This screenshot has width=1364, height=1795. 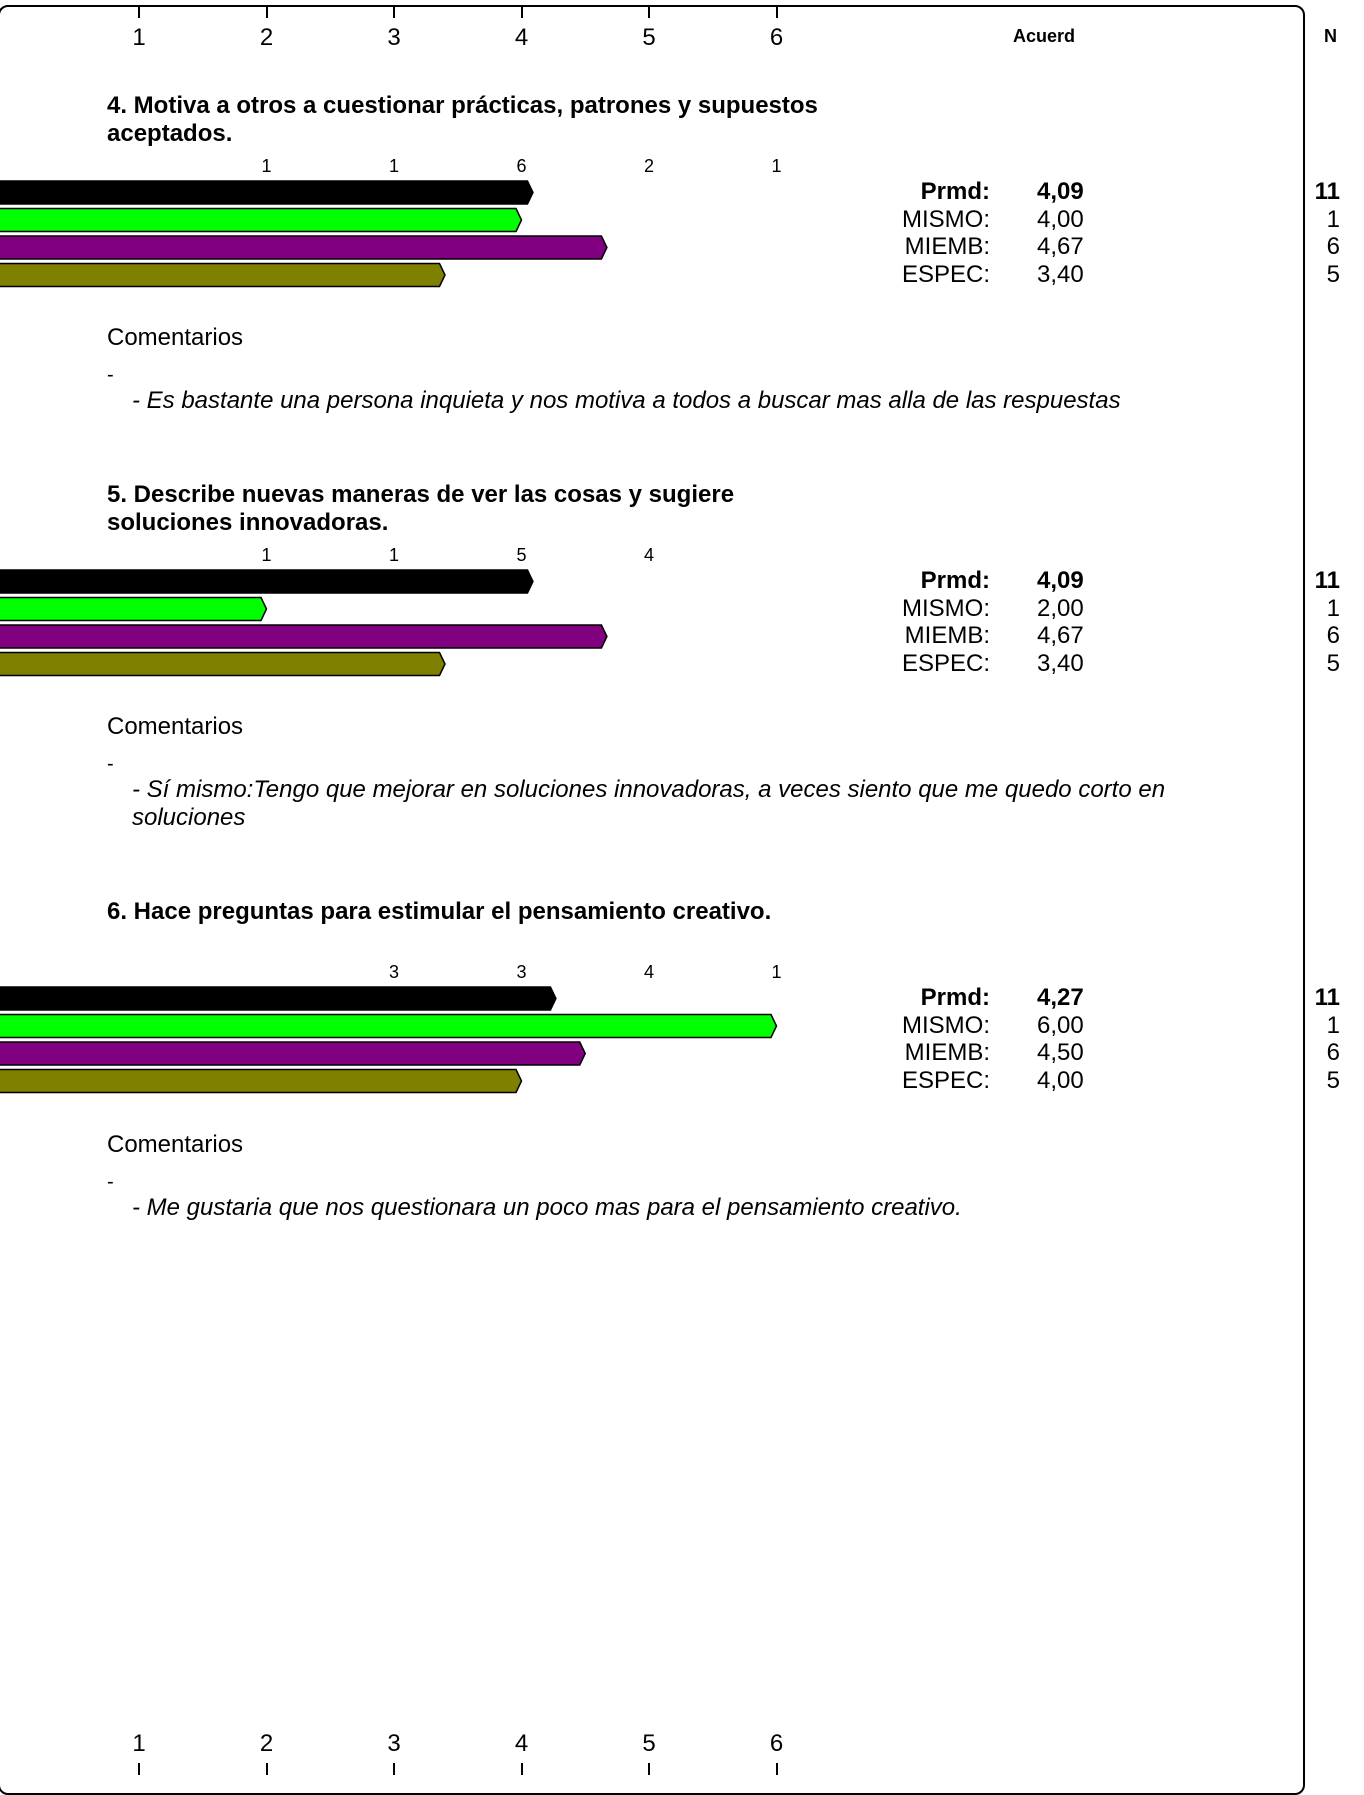 What do you see at coordinates (648, 166) in the screenshot?
I see `response-count: 2` at bounding box center [648, 166].